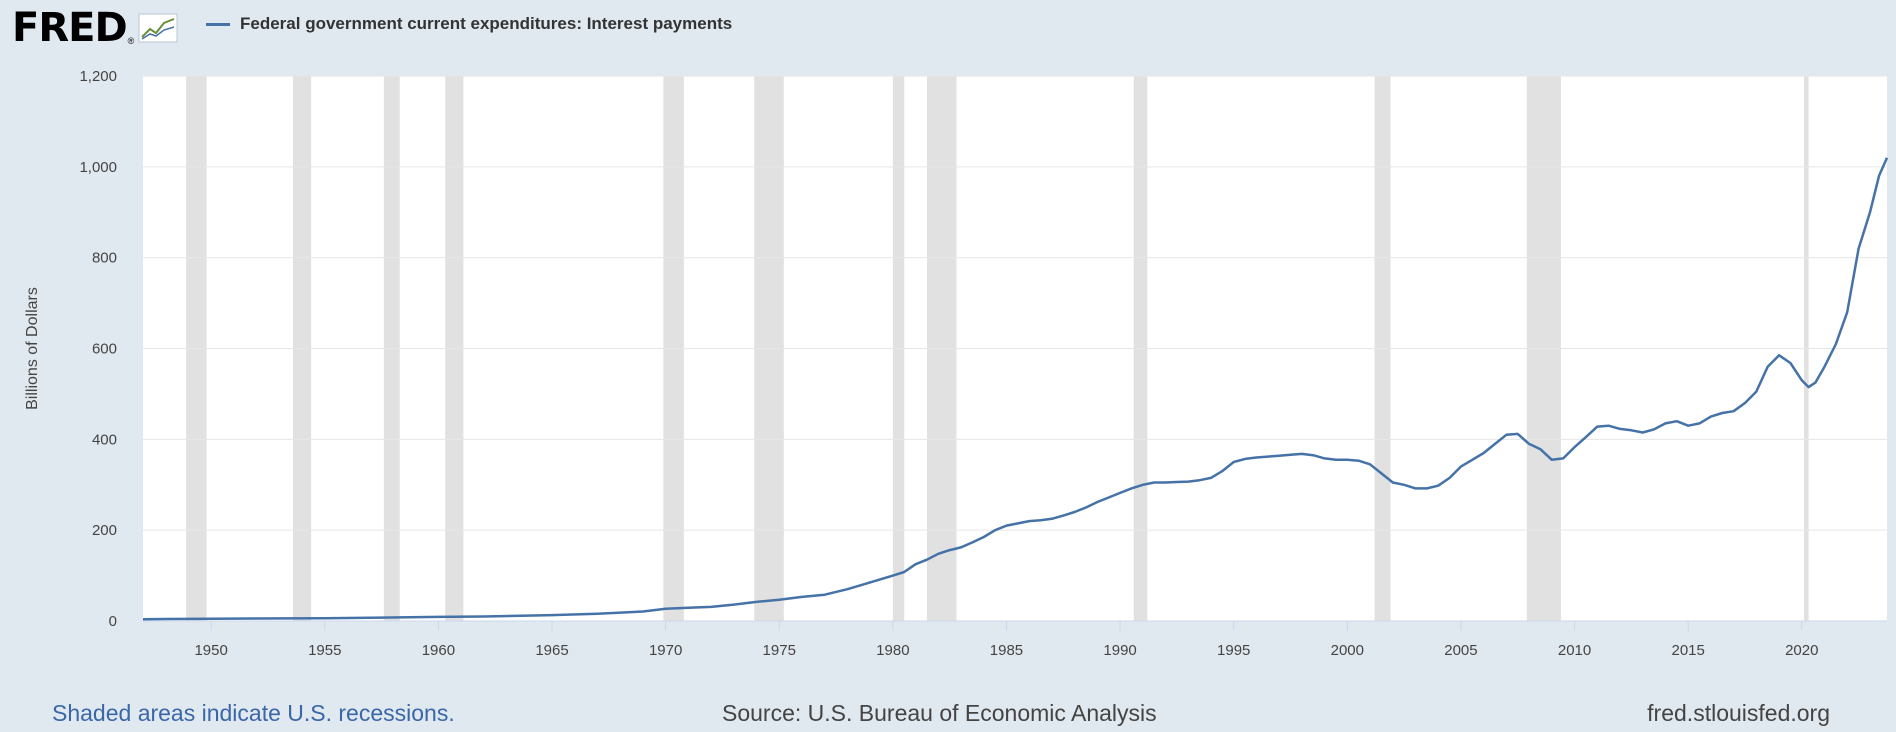 The height and width of the screenshot is (732, 1896). What do you see at coordinates (1119, 650) in the screenshot?
I see `x-tick-label: 1990` at bounding box center [1119, 650].